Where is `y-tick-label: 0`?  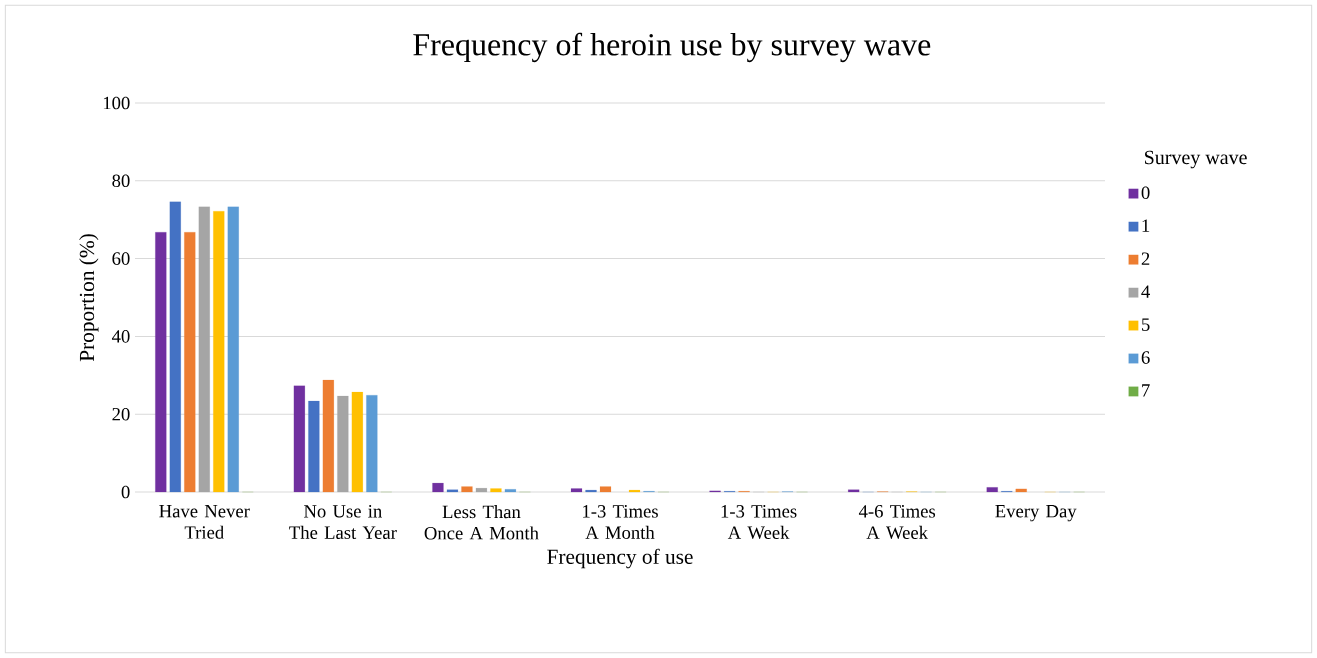
y-tick-label: 0 is located at coordinates (125, 492).